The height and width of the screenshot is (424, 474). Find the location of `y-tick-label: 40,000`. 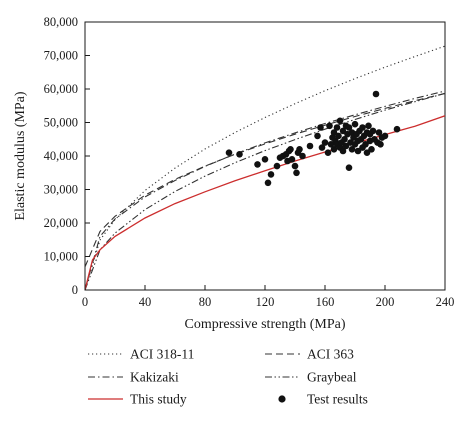

y-tick-label: 40,000 is located at coordinates (61, 156).